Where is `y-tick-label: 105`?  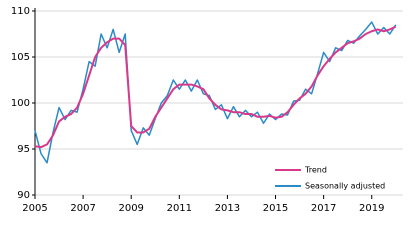 y-tick-label: 105 is located at coordinates (20, 57).